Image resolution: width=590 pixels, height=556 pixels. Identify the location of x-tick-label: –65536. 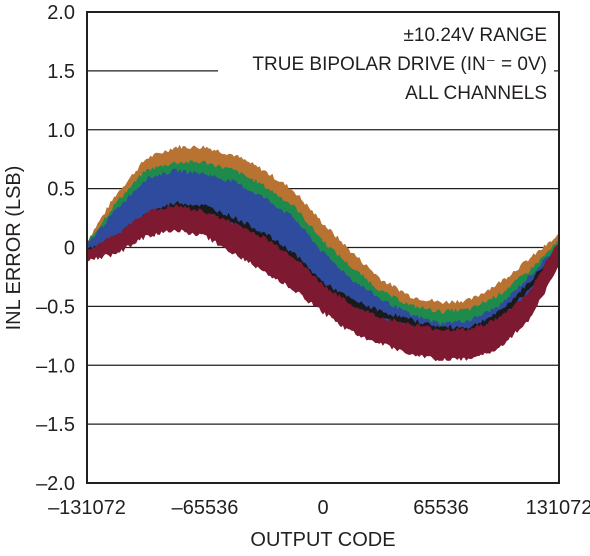
(205, 508).